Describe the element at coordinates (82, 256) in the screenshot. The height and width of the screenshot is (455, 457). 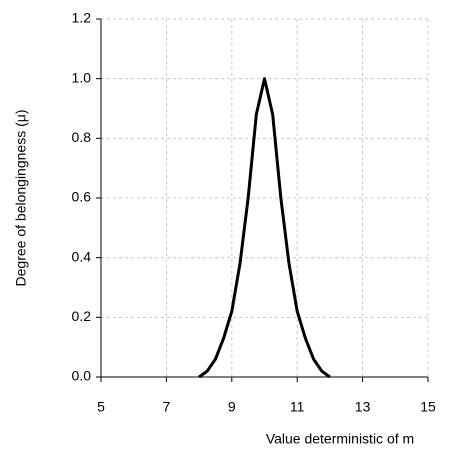
I see `y-tick-label: 0.4` at that location.